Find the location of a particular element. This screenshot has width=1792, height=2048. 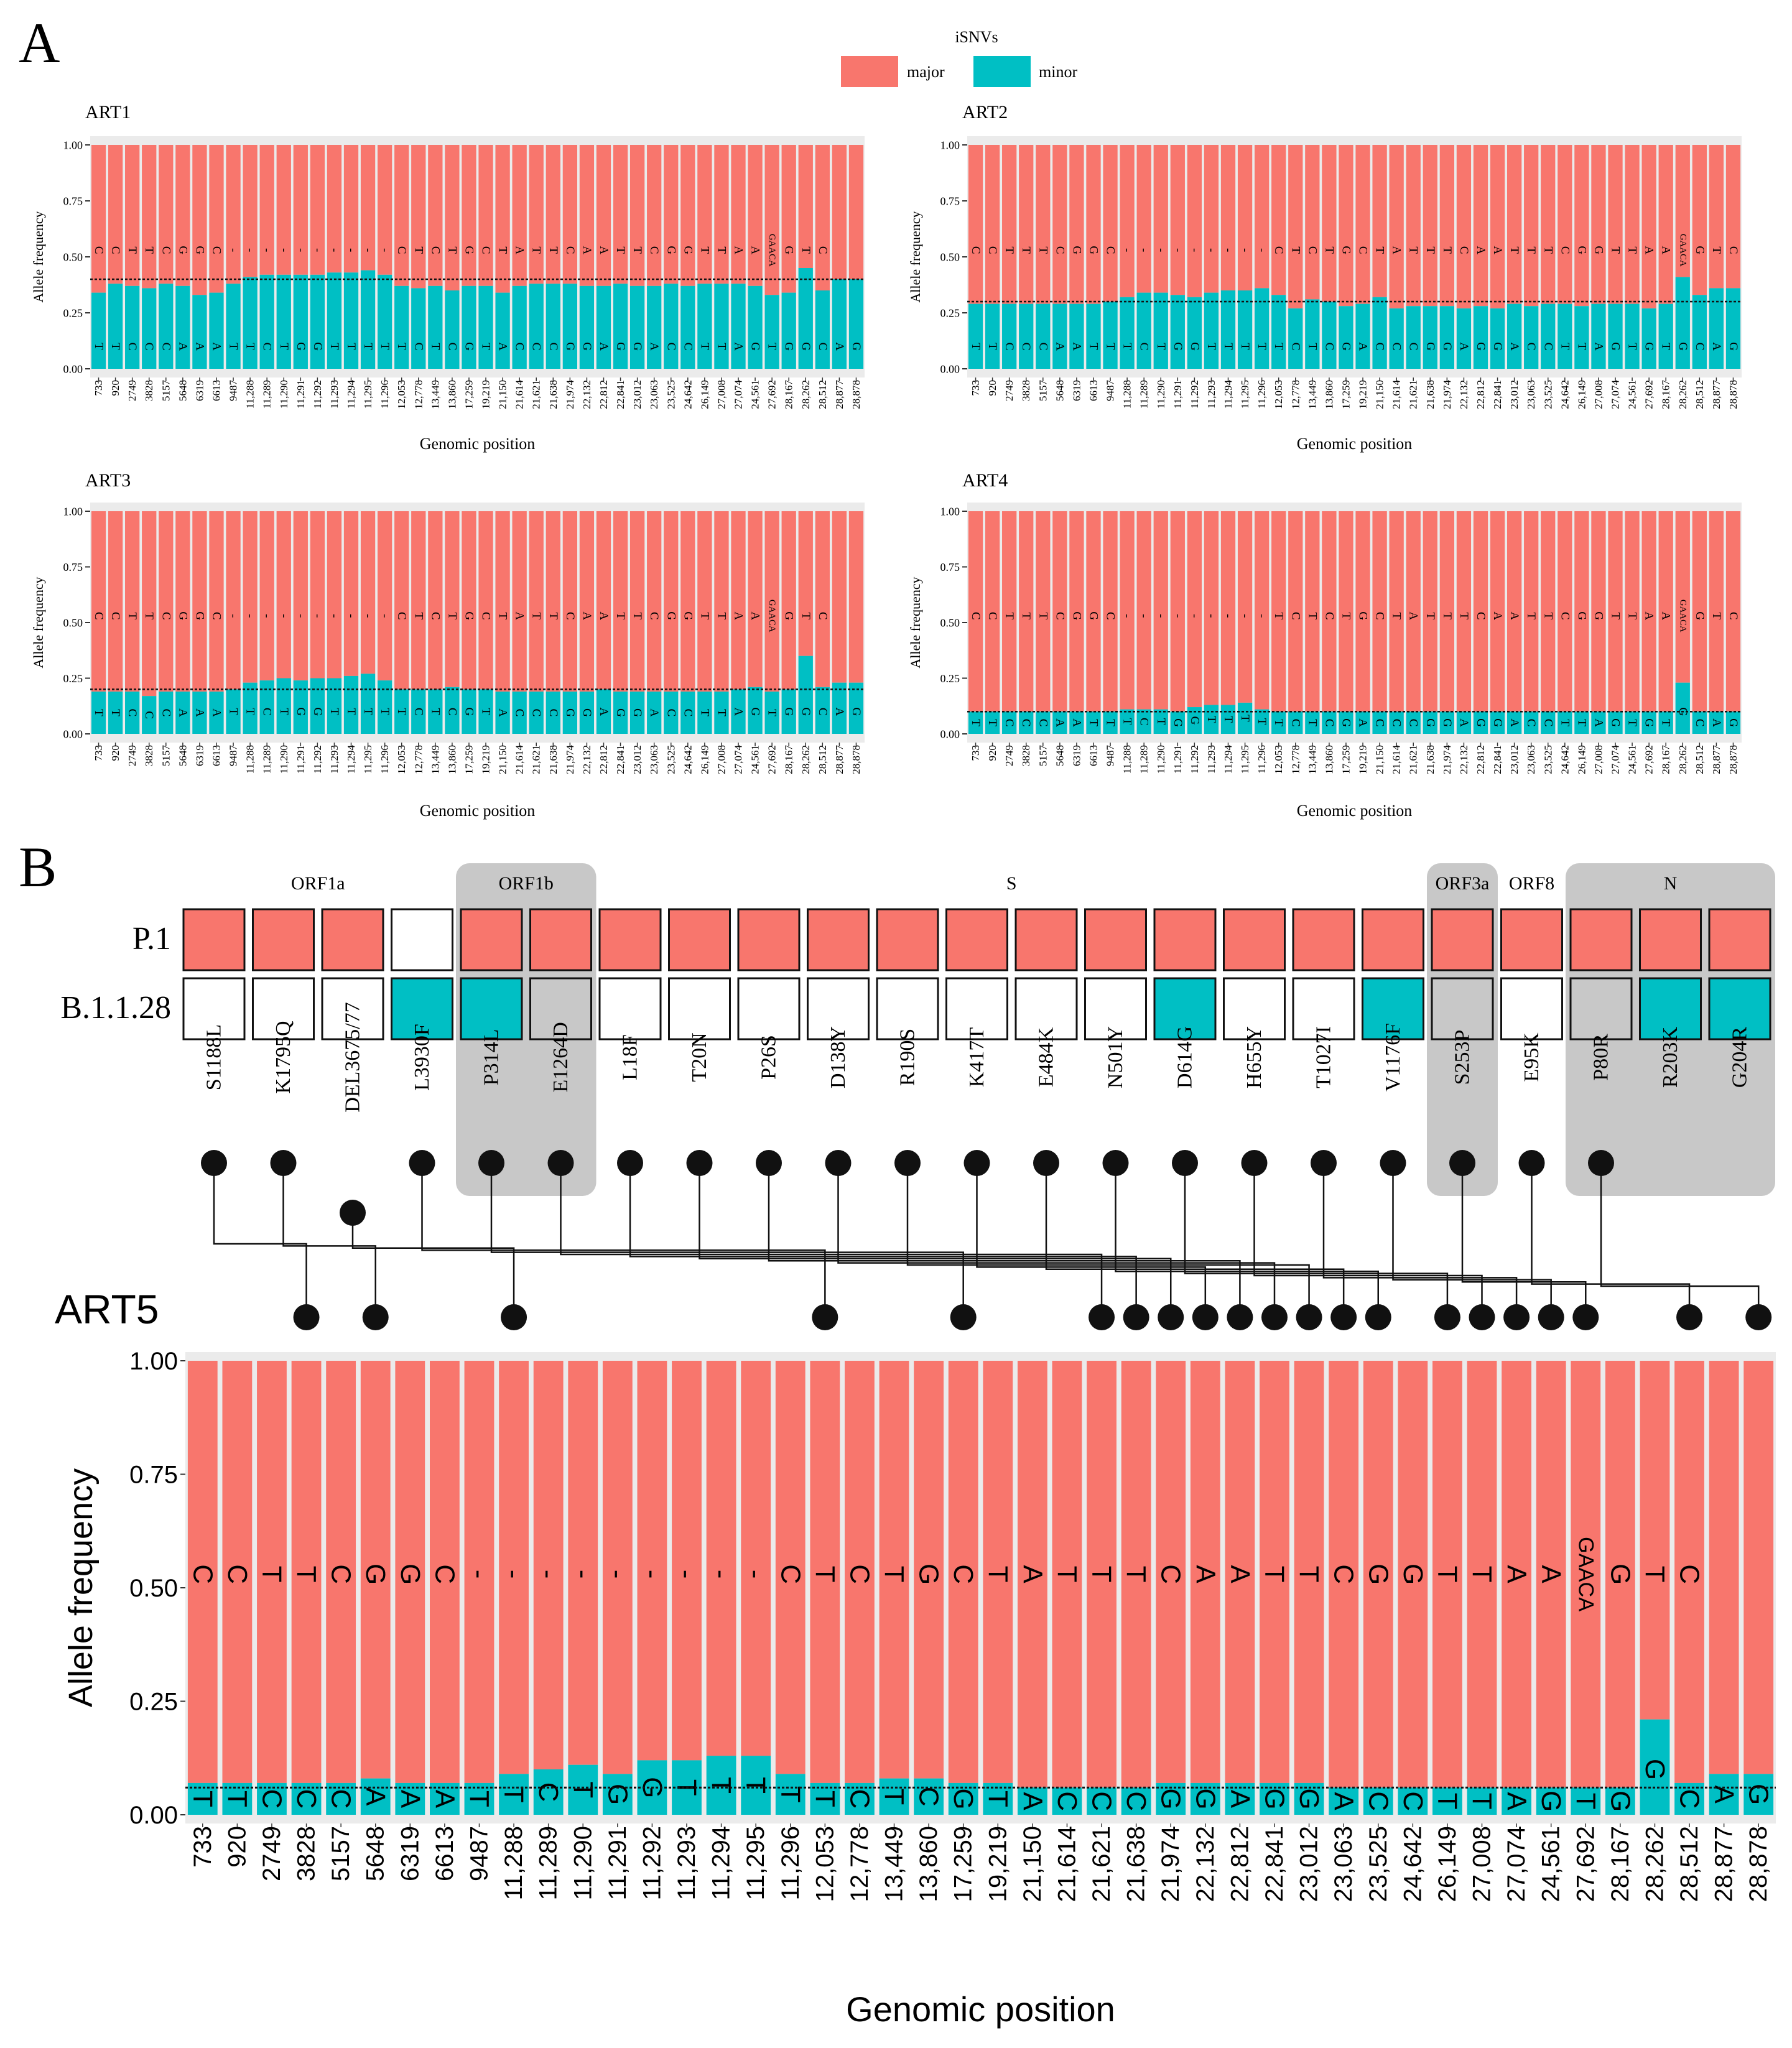

x-tick-label: 24,642 is located at coordinates (1565, 759).